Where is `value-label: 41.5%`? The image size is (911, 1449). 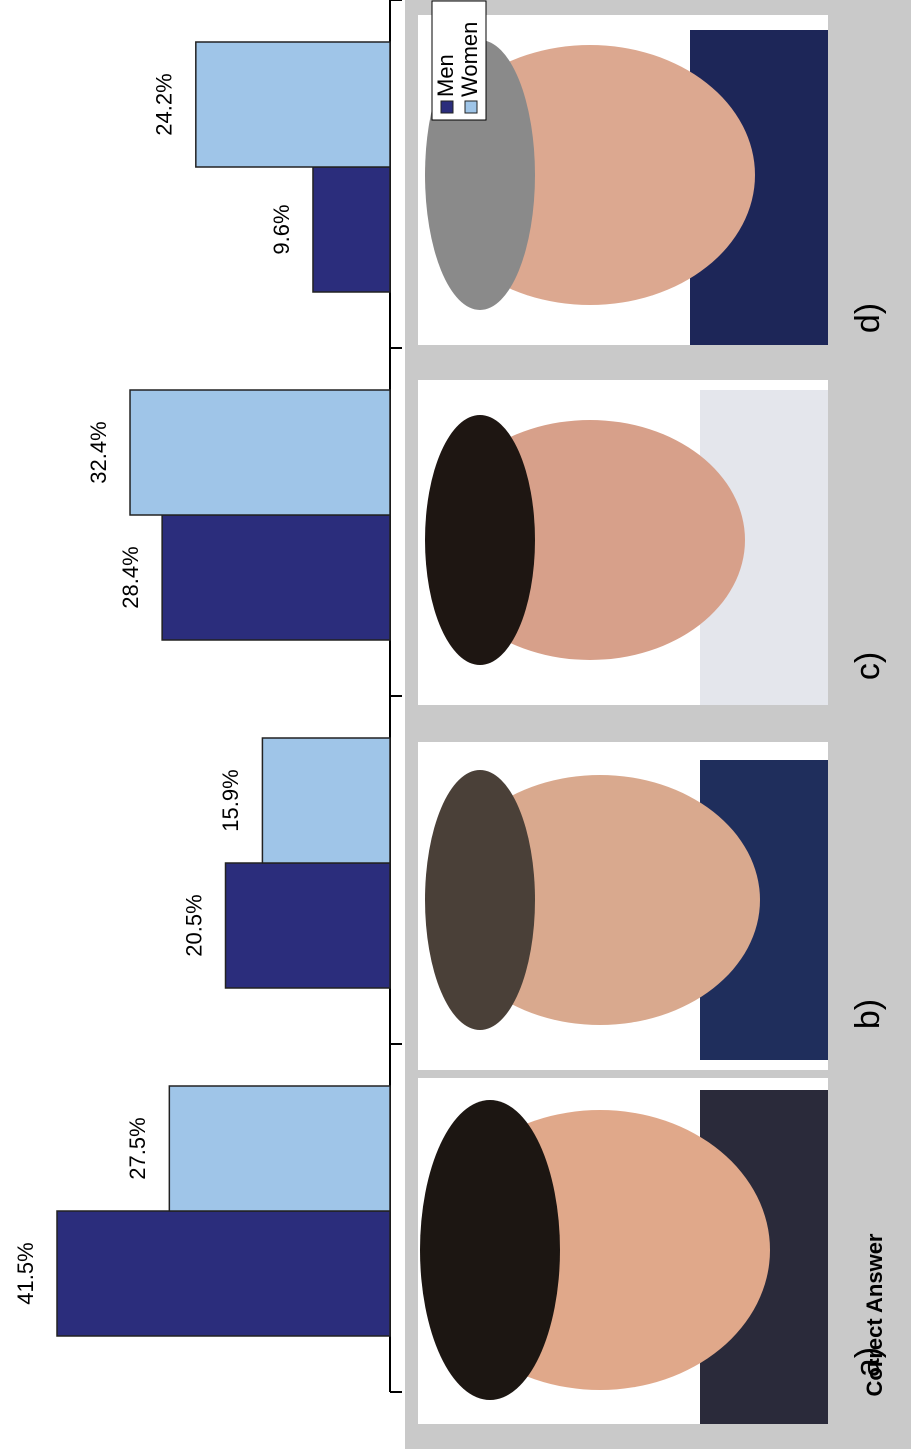 value-label: 41.5% is located at coordinates (25, 1273).